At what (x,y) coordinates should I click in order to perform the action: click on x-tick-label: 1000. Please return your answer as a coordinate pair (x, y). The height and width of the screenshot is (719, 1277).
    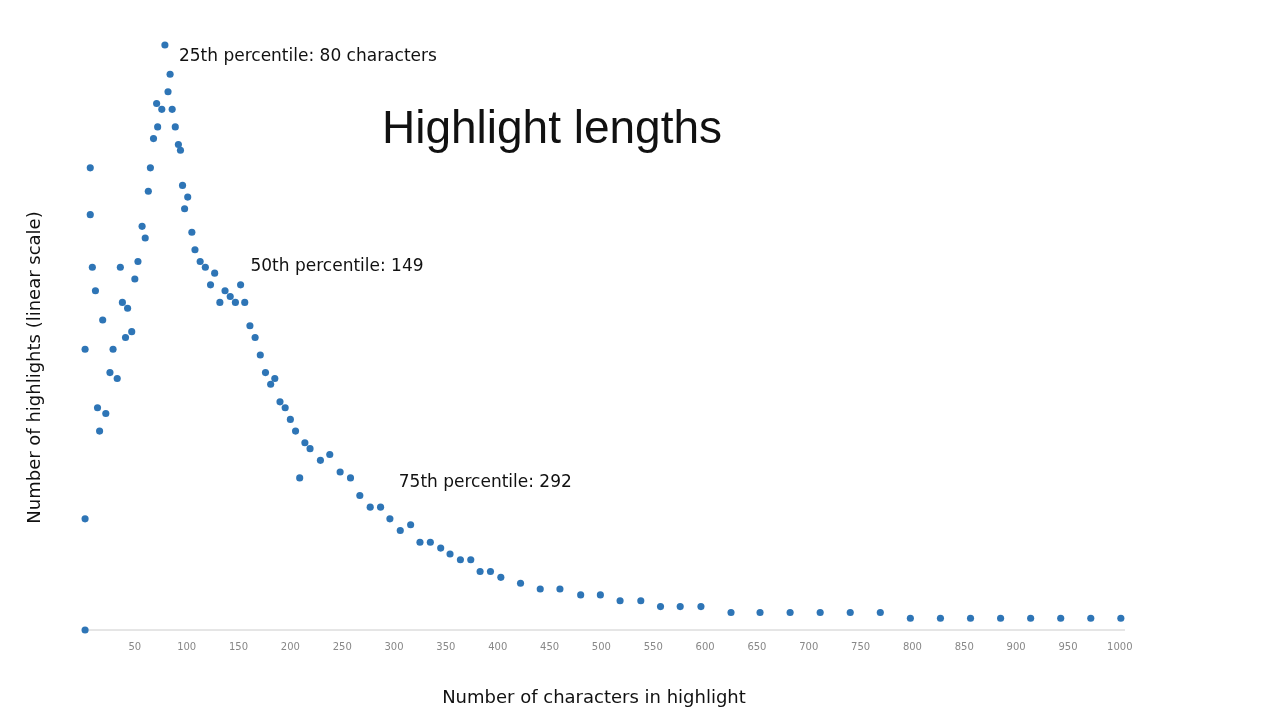
    Looking at the image, I should click on (1120, 646).